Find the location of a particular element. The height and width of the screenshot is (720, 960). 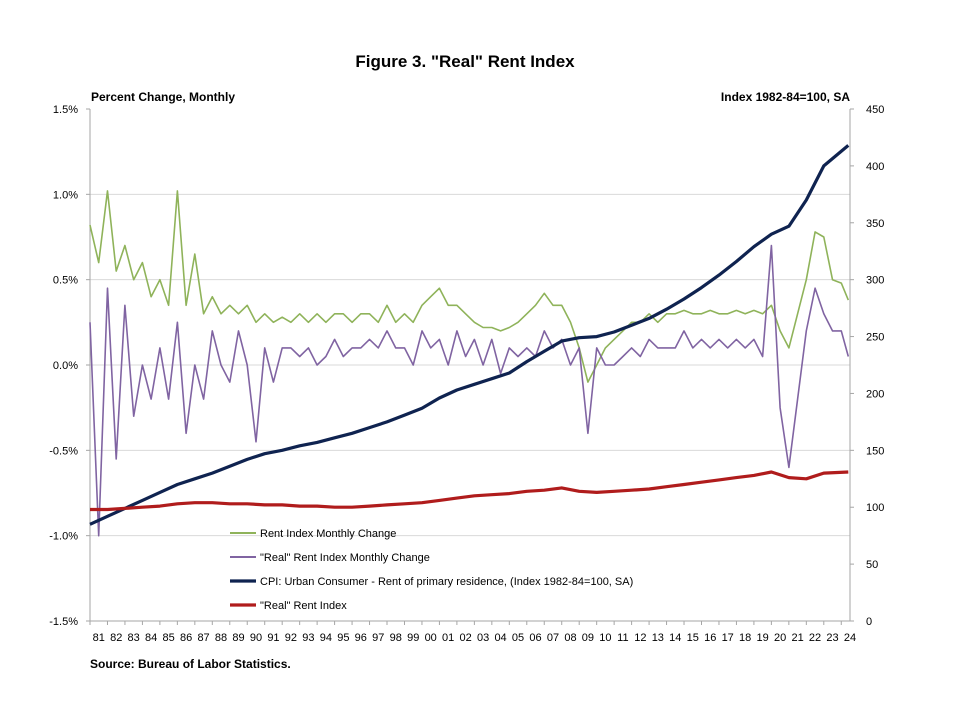

x-tick-label: 96 is located at coordinates (361, 638).